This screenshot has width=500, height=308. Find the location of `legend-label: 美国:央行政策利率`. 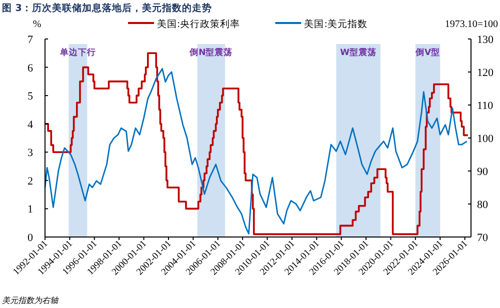

legend-label: 美国:央行政策利率 is located at coordinates (198, 24).